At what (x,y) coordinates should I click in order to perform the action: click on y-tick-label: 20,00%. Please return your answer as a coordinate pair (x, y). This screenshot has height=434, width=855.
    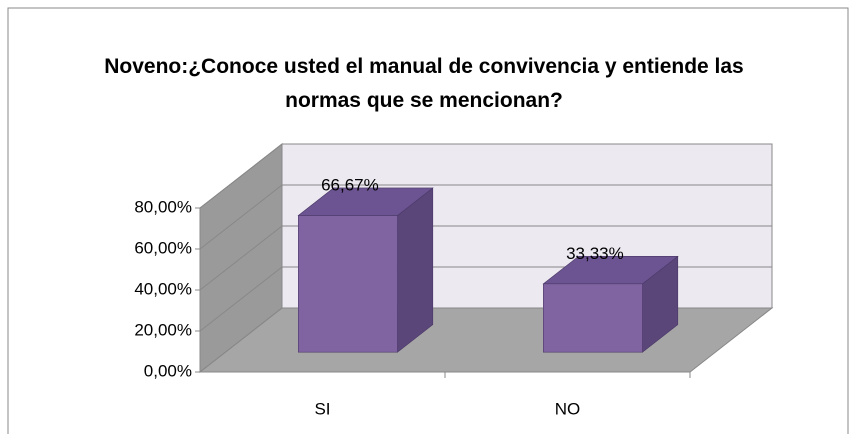
    Looking at the image, I should click on (163, 329).